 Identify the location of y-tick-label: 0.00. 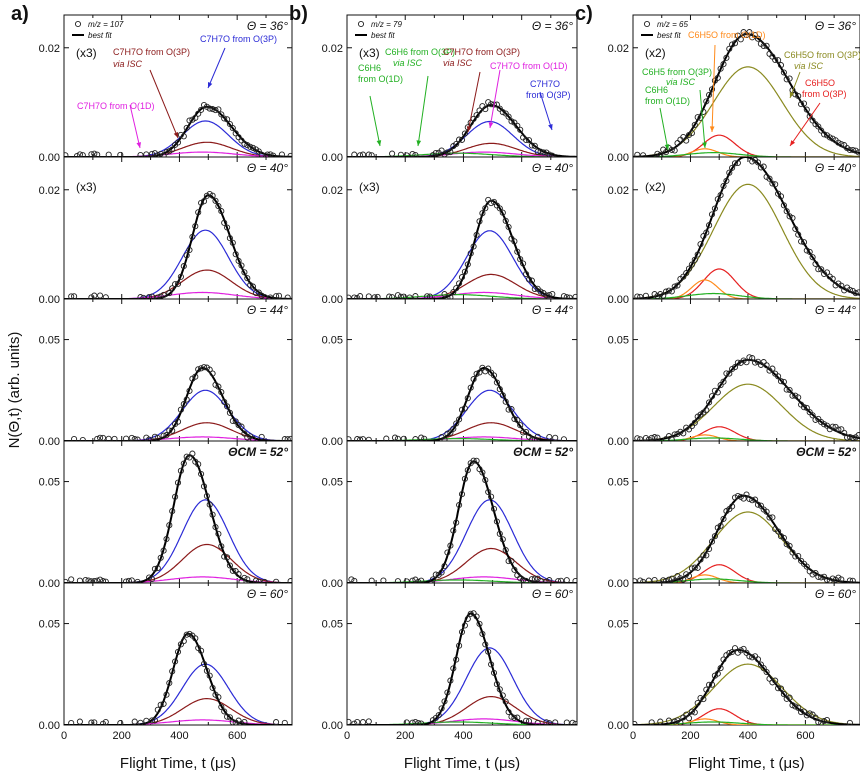
(618, 584).